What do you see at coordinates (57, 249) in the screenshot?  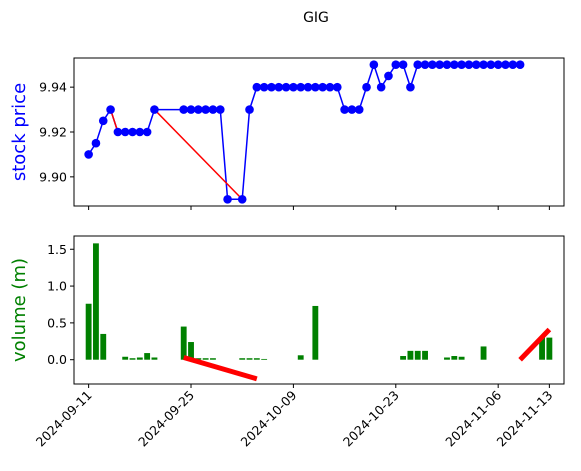 I see `volume-y-tick-label: 1.5` at bounding box center [57, 249].